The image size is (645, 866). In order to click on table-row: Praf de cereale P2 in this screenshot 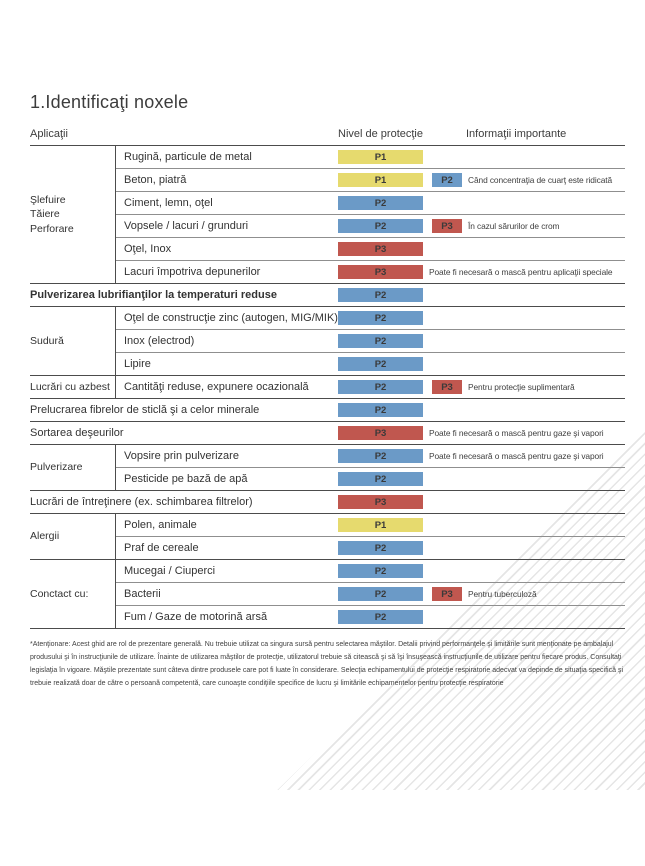, I will do `click(370, 547)`.